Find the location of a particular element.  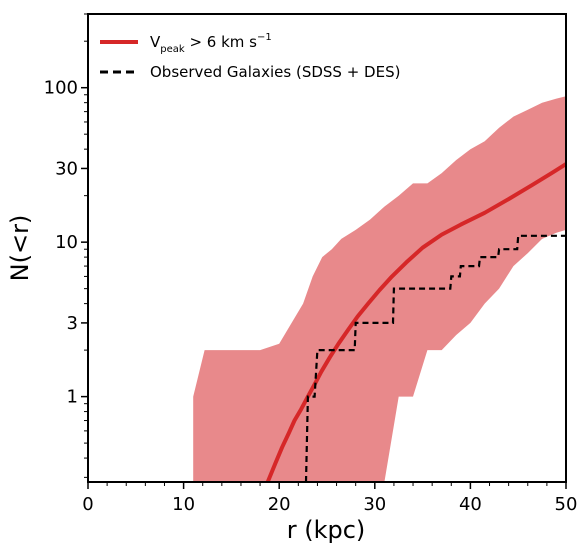

x-tick-label: 20 is located at coordinates (279, 504).